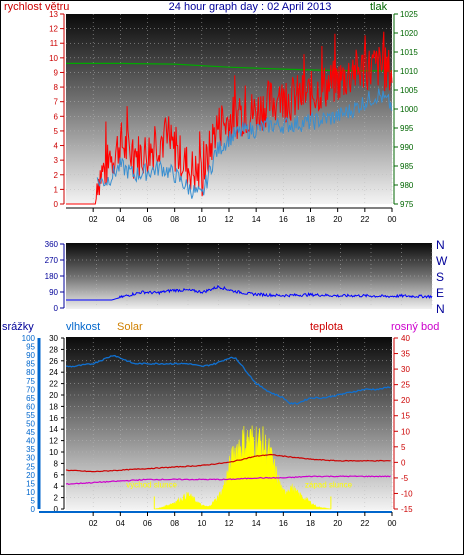 The height and width of the screenshot is (555, 464). What do you see at coordinates (56, 116) in the screenshot?
I see `y-tick-label: 6` at bounding box center [56, 116].